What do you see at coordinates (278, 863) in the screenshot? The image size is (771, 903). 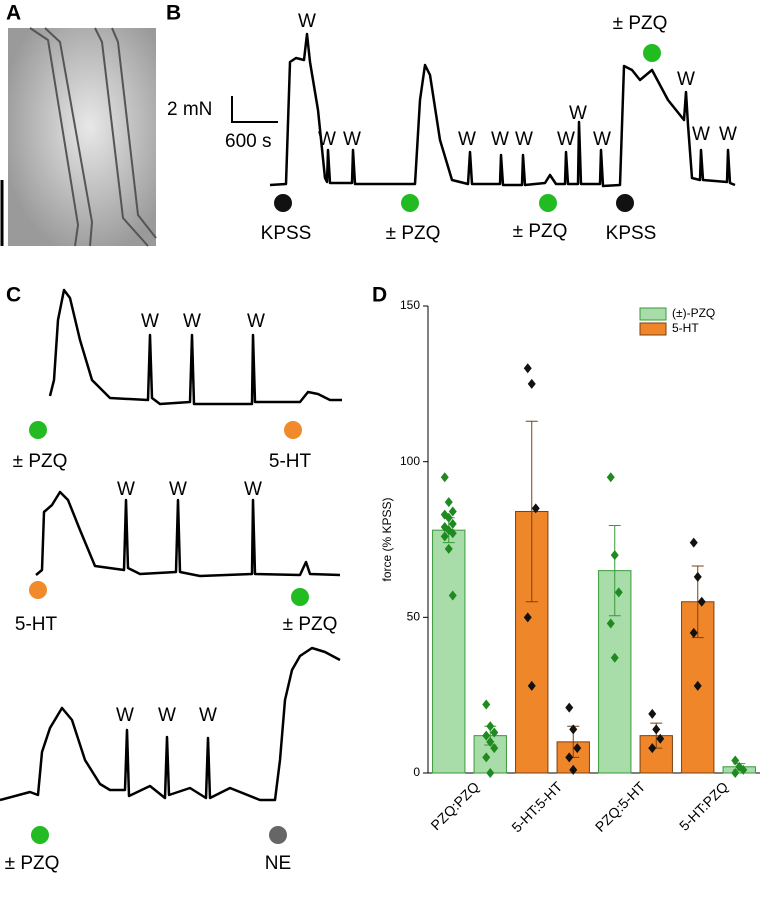 I see `marker-label: NE` at bounding box center [278, 863].